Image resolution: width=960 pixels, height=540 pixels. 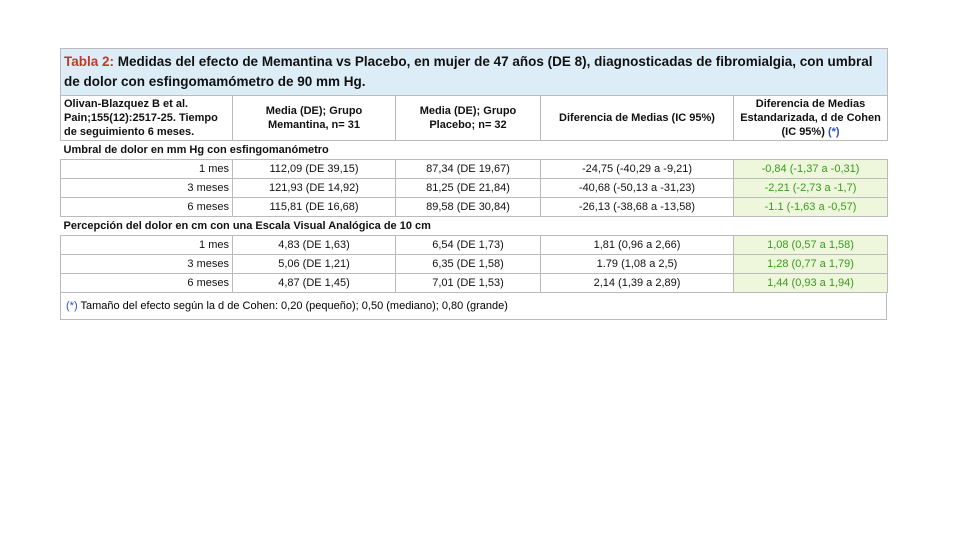 What do you see at coordinates (468, 169) in the screenshot?
I see `placebo-cell: 87,34 (DE 19,67)` at bounding box center [468, 169].